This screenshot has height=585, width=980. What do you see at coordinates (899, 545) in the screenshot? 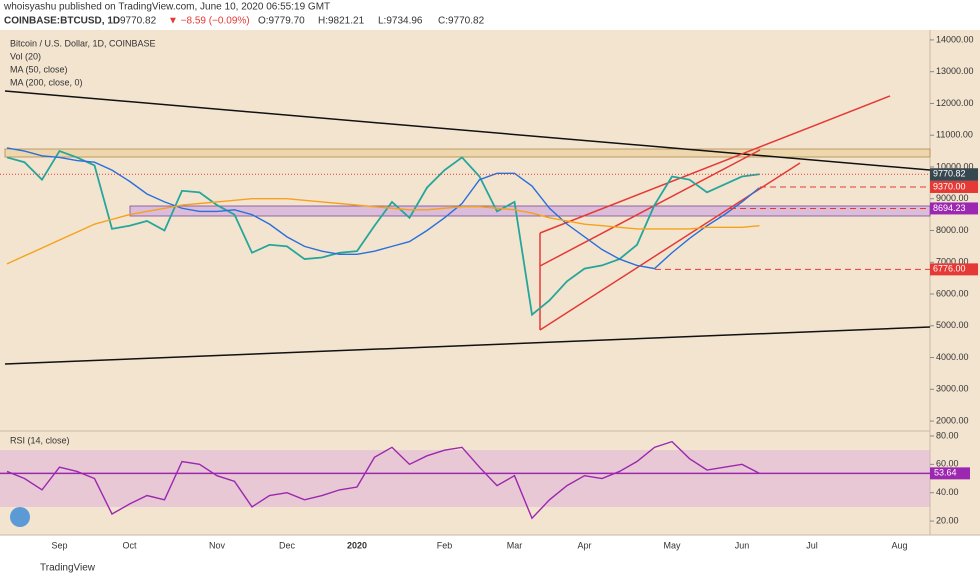
I see `x-tick-label: Aug` at bounding box center [899, 545].